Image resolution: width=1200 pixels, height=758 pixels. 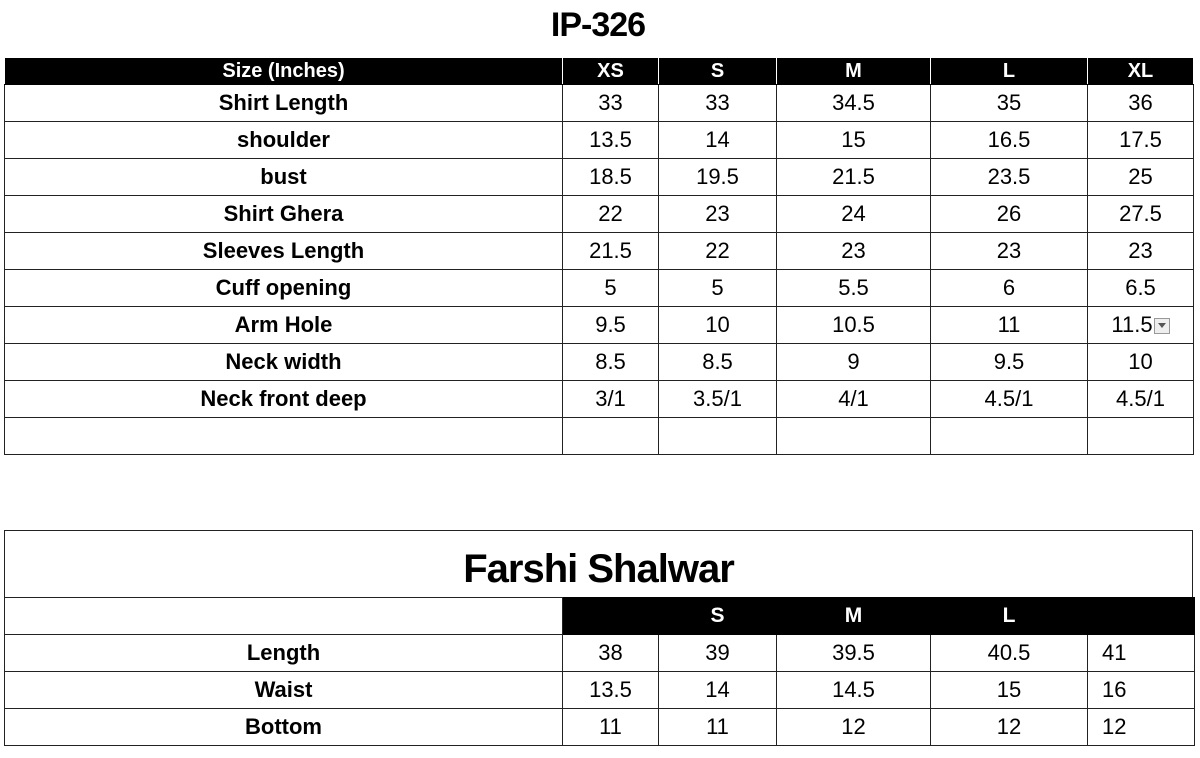 I want to click on cell-value: 17.5, so click(x=1140, y=139).